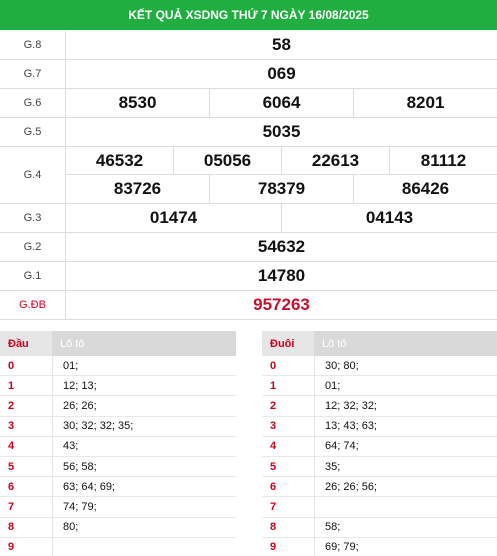 The height and width of the screenshot is (556, 497). I want to click on dau-digit: 6, so click(26, 487).